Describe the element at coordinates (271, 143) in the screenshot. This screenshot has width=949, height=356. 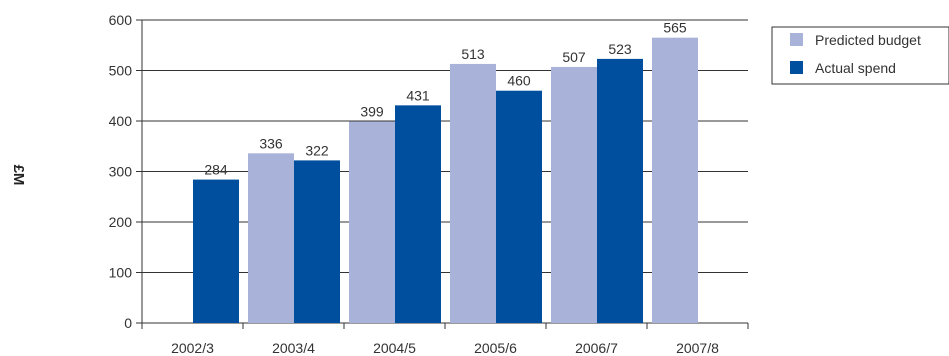
I see `data-label: 336` at that location.